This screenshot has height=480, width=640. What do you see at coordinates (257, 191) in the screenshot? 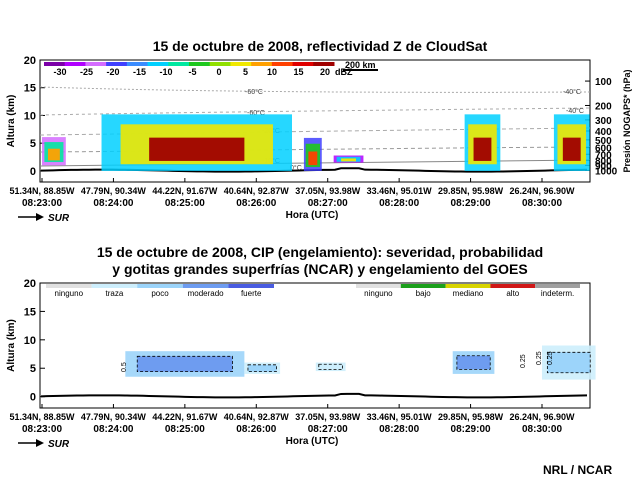
I see `x-tick-position: 40.64N, 92.87W` at bounding box center [257, 191].